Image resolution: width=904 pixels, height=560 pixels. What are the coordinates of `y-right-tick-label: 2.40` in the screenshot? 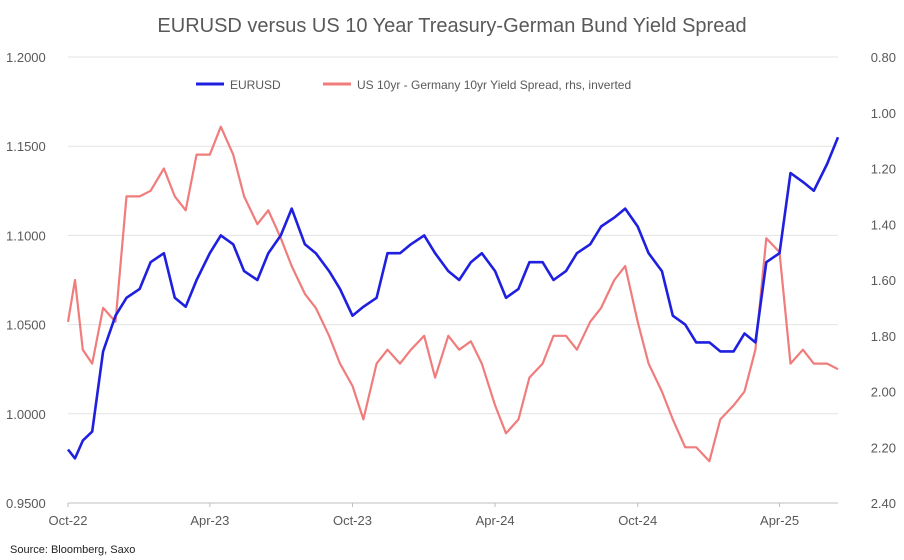 It's located at (883, 503).